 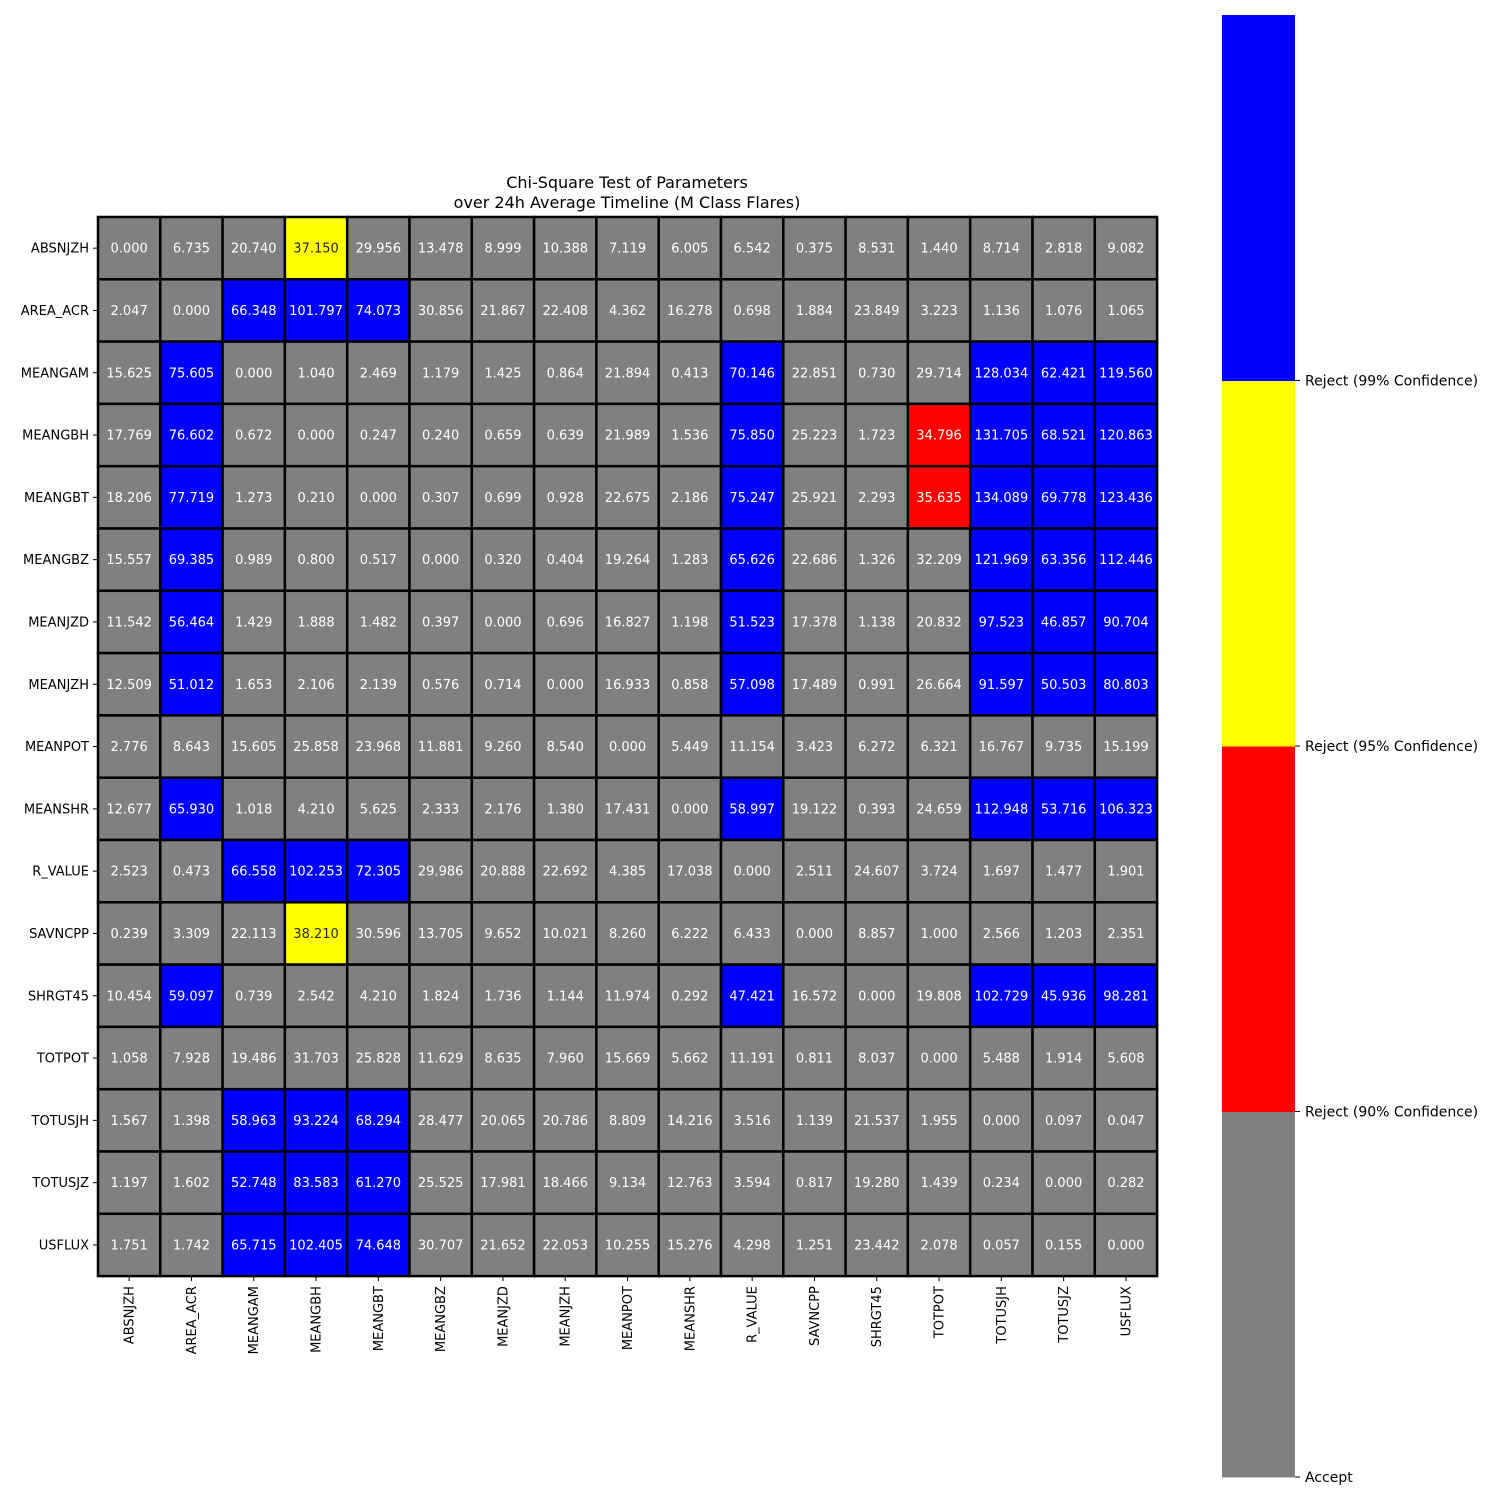 I want to click on cell-value-label: 0.800, so click(x=315, y=560).